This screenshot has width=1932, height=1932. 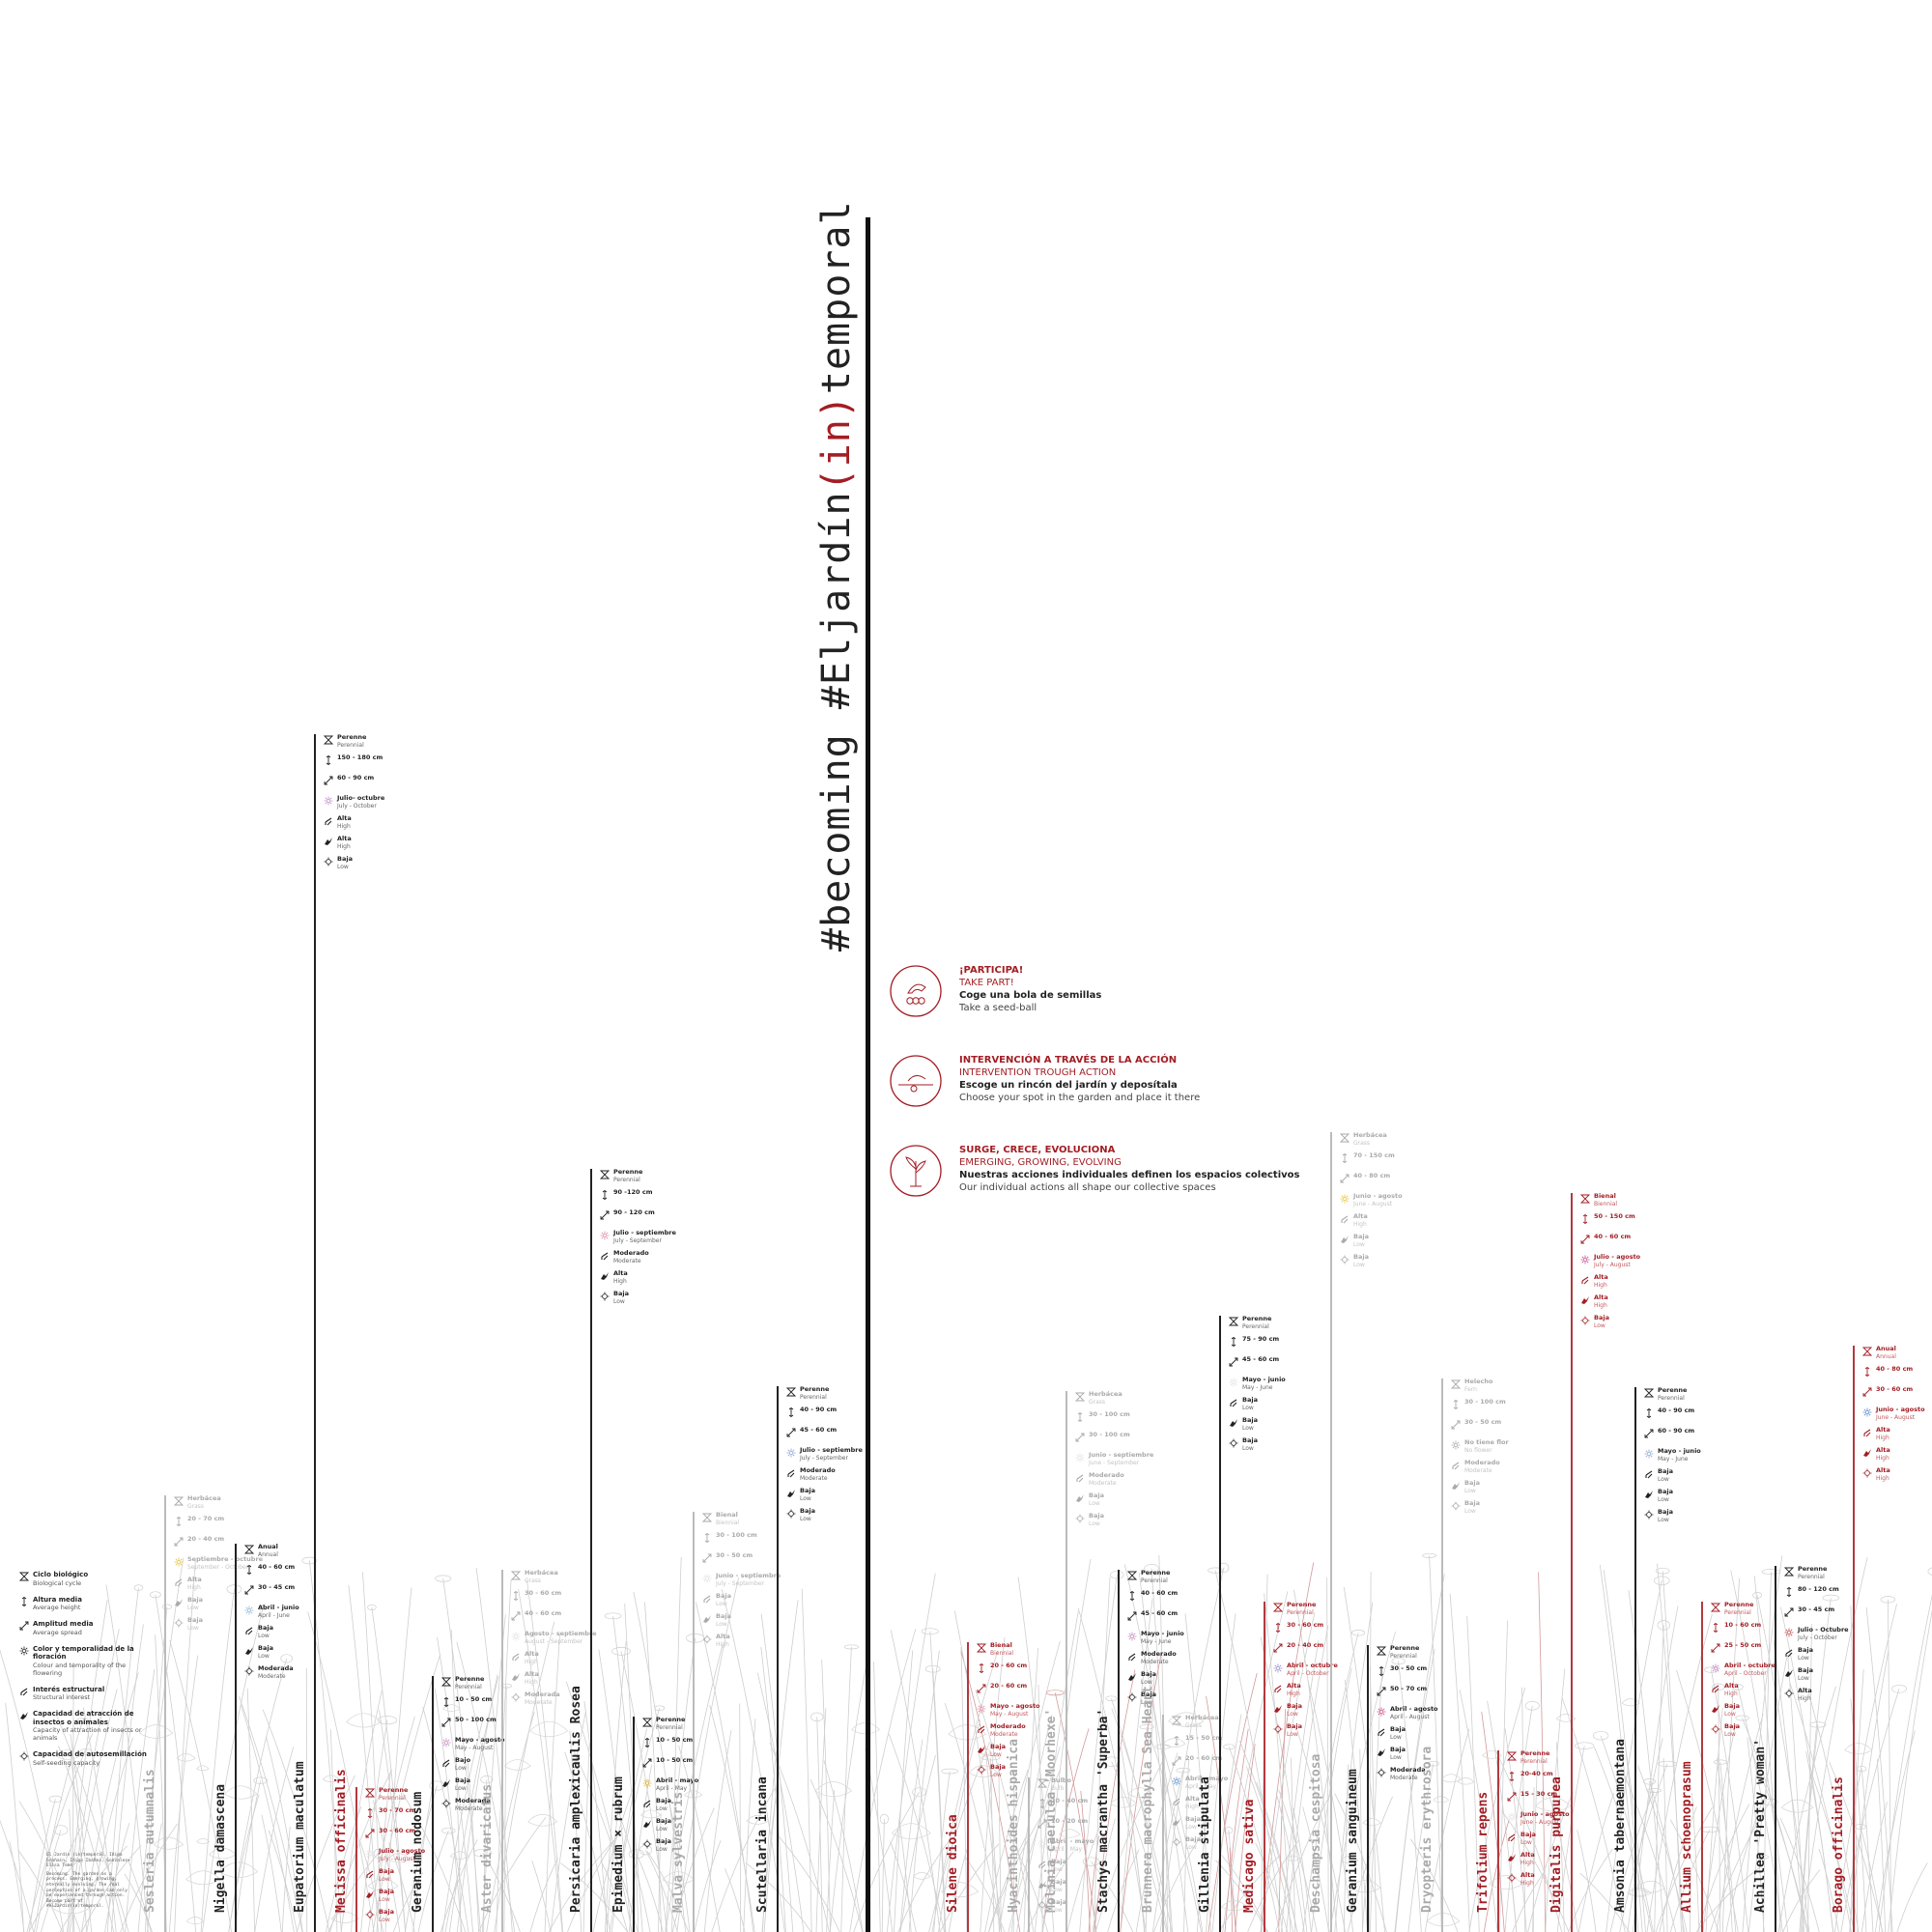 I want to click on plant-name: Gillenia stipulata, so click(x=1205, y=1844).